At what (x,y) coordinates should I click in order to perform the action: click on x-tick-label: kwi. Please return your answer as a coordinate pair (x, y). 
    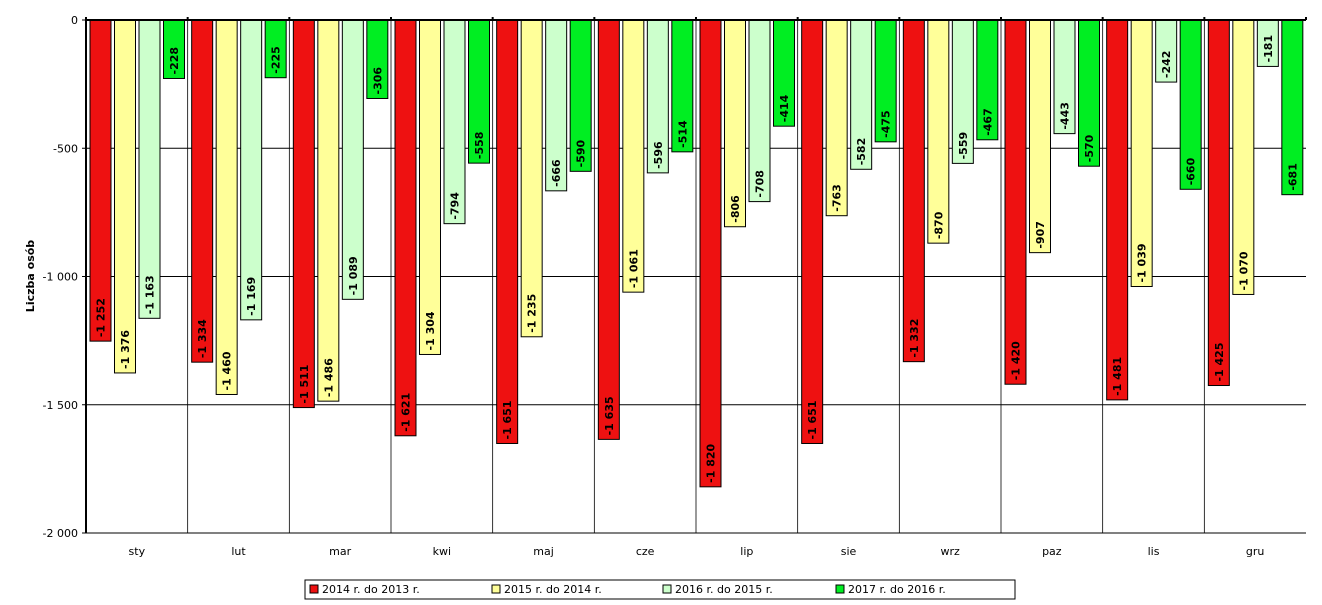
    Looking at the image, I should click on (442, 551).